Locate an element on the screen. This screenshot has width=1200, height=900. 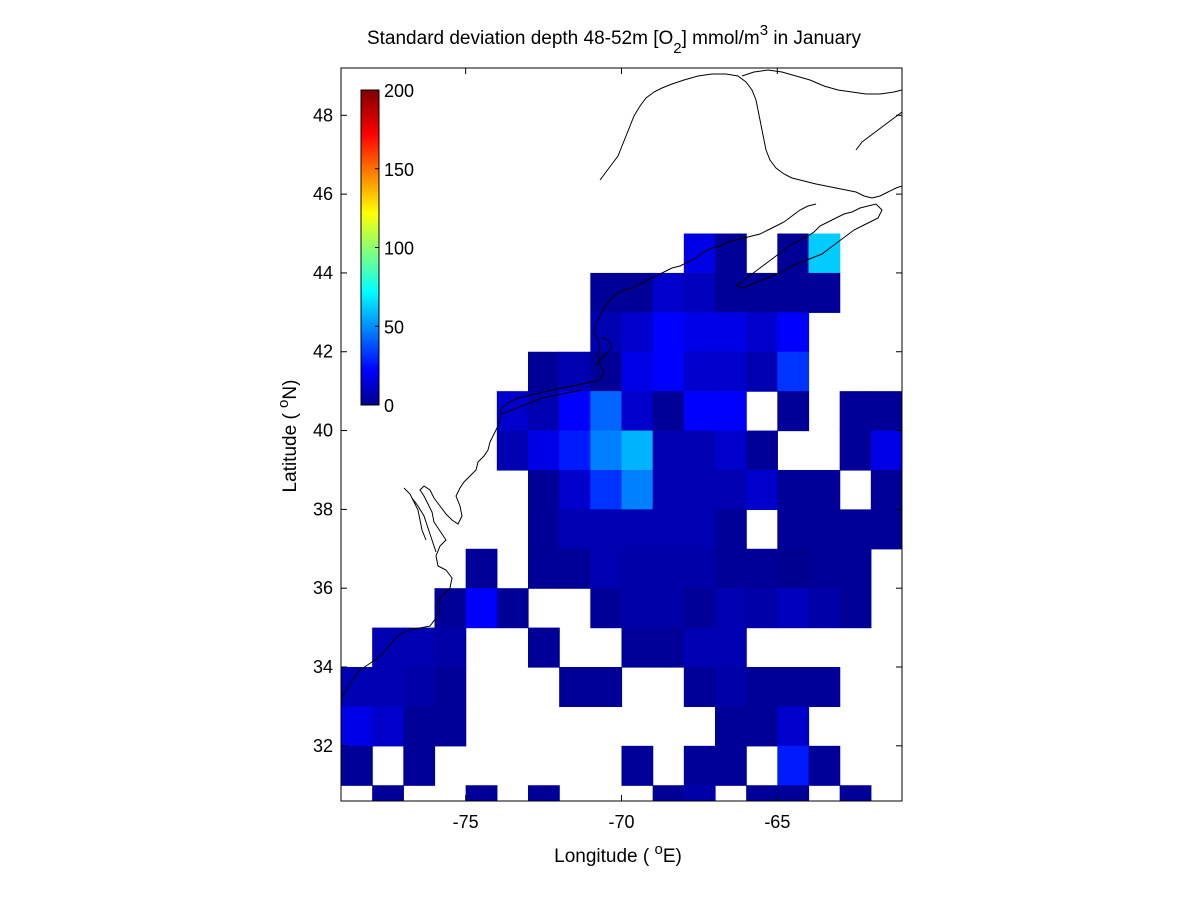
north-shore-coastline is located at coordinates (821, 82).